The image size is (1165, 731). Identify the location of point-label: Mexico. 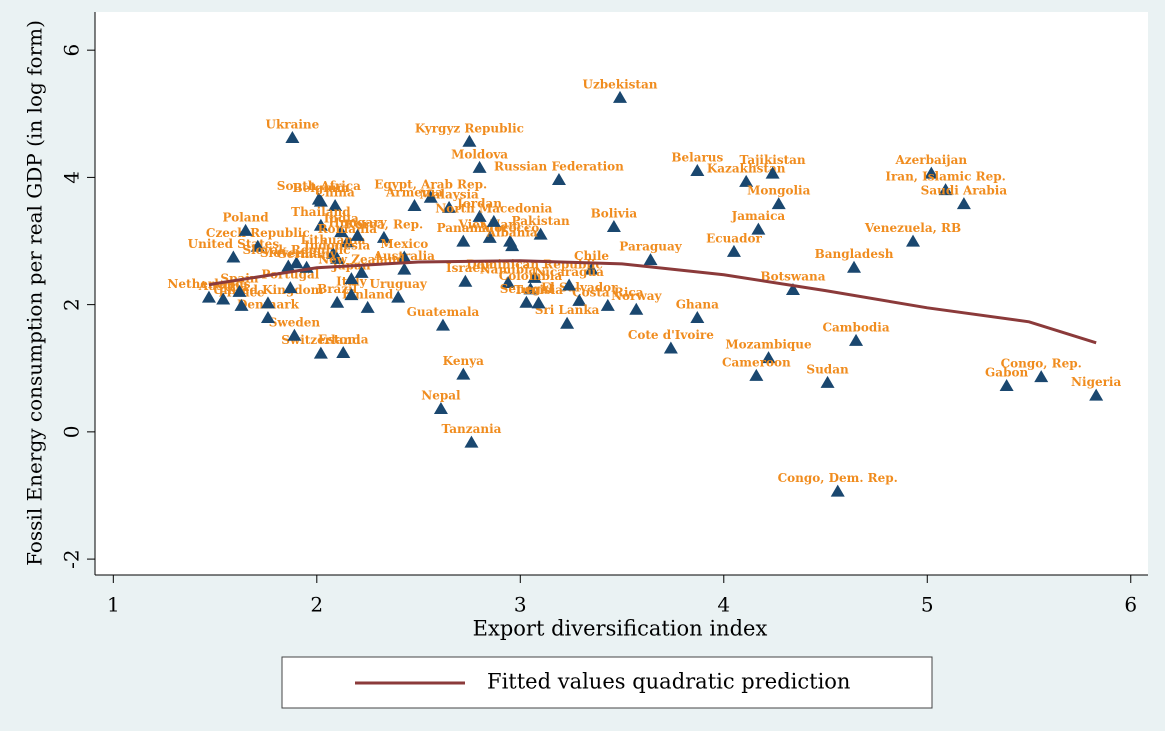
(404, 244).